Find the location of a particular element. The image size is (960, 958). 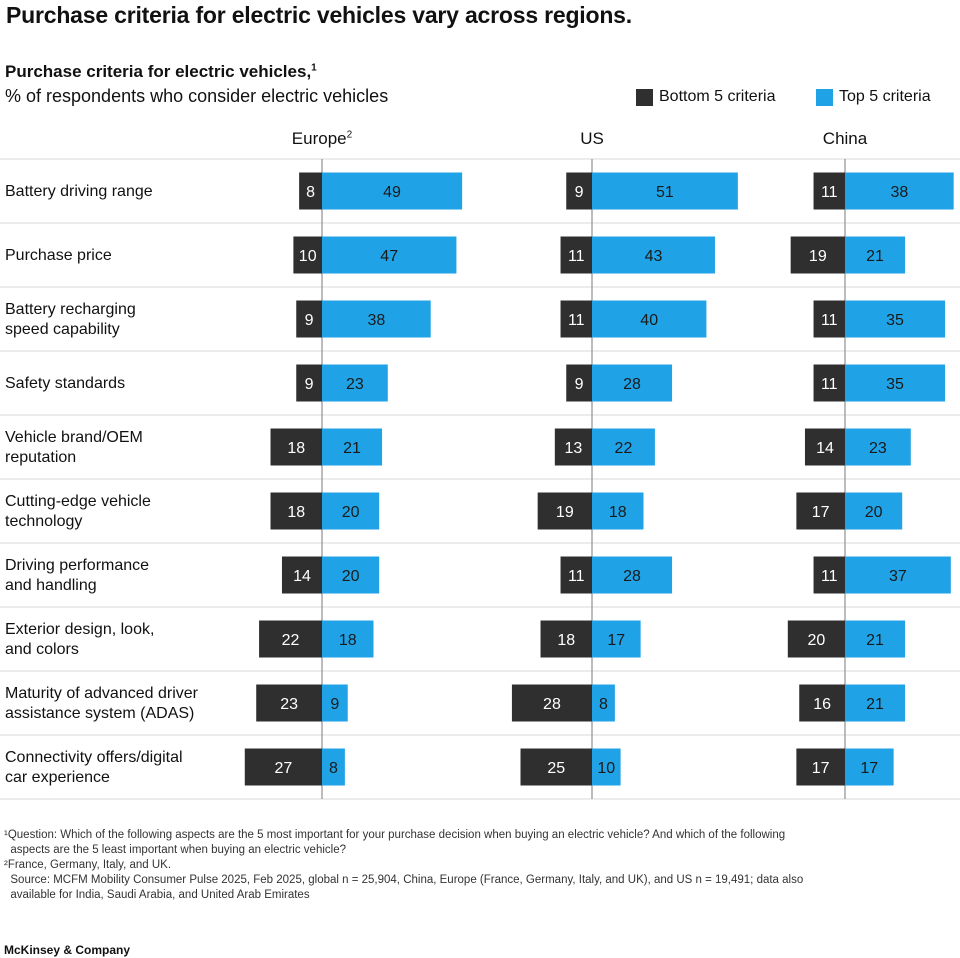

value-label-top-us: 40 is located at coordinates (649, 320).